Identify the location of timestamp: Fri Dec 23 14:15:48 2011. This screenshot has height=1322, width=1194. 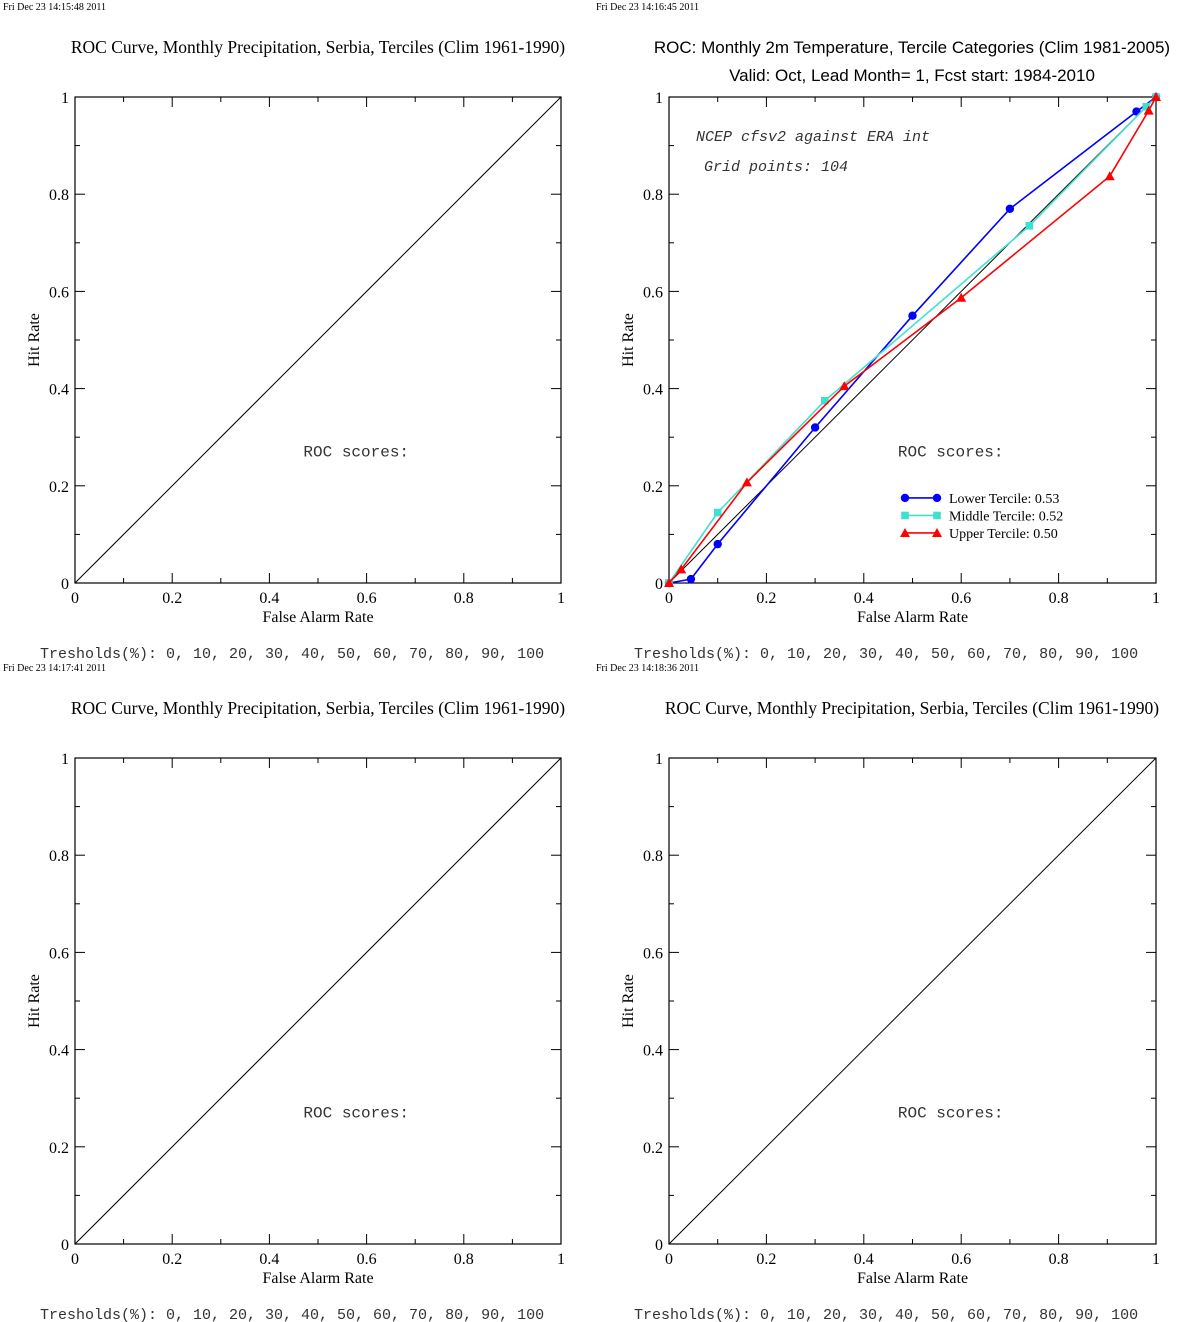
(54, 7).